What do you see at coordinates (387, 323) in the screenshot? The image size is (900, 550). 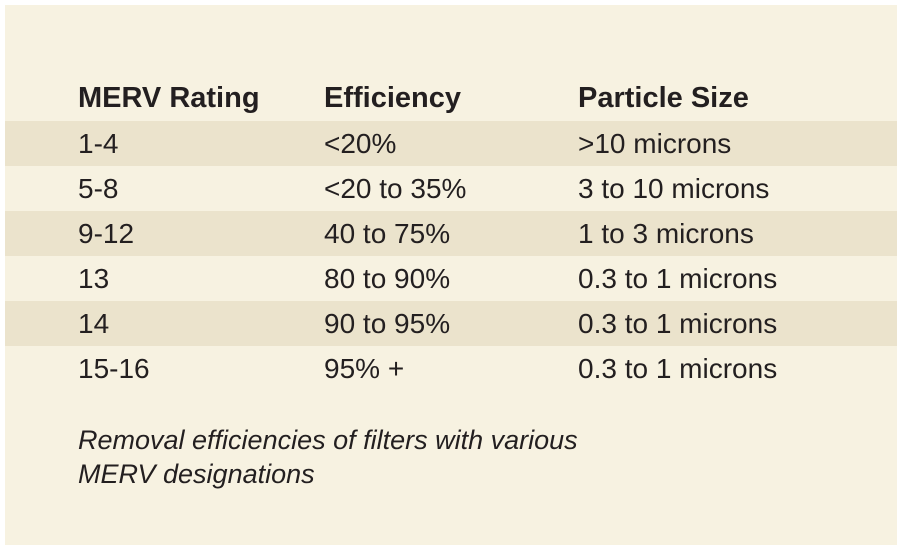 I see `efficiency-cell: 90 to 95%` at bounding box center [387, 323].